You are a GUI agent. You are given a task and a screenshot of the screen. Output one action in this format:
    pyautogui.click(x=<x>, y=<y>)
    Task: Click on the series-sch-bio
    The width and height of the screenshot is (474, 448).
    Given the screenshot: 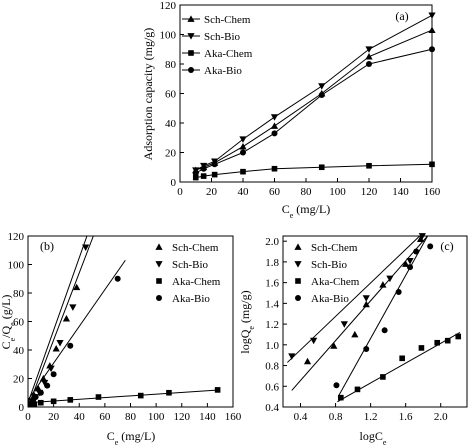 What is the action you would take?
    pyautogui.click(x=356, y=298)
    